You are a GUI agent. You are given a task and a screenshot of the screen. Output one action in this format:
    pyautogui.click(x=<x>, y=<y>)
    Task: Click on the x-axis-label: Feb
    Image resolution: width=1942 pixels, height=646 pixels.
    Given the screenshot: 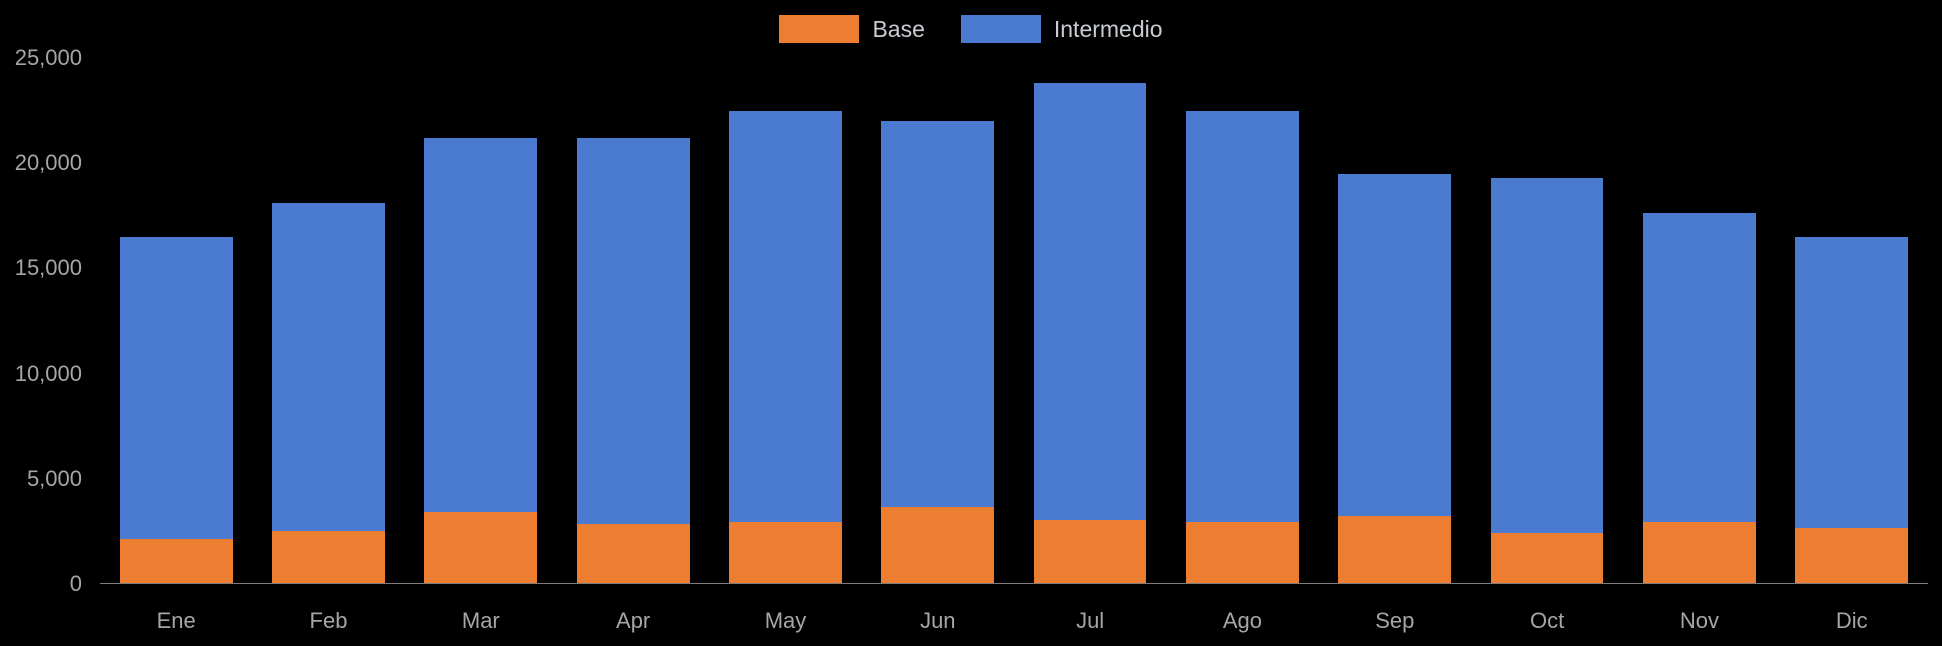 What is the action you would take?
    pyautogui.click(x=328, y=620)
    